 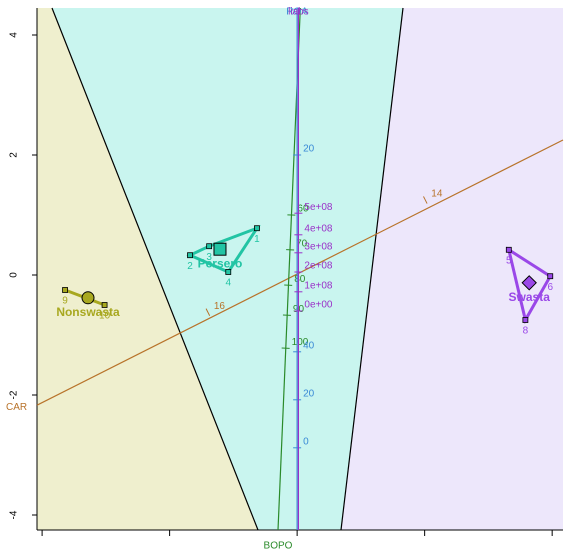 I want to click on axis-name: ROA, so click(x=297, y=12).